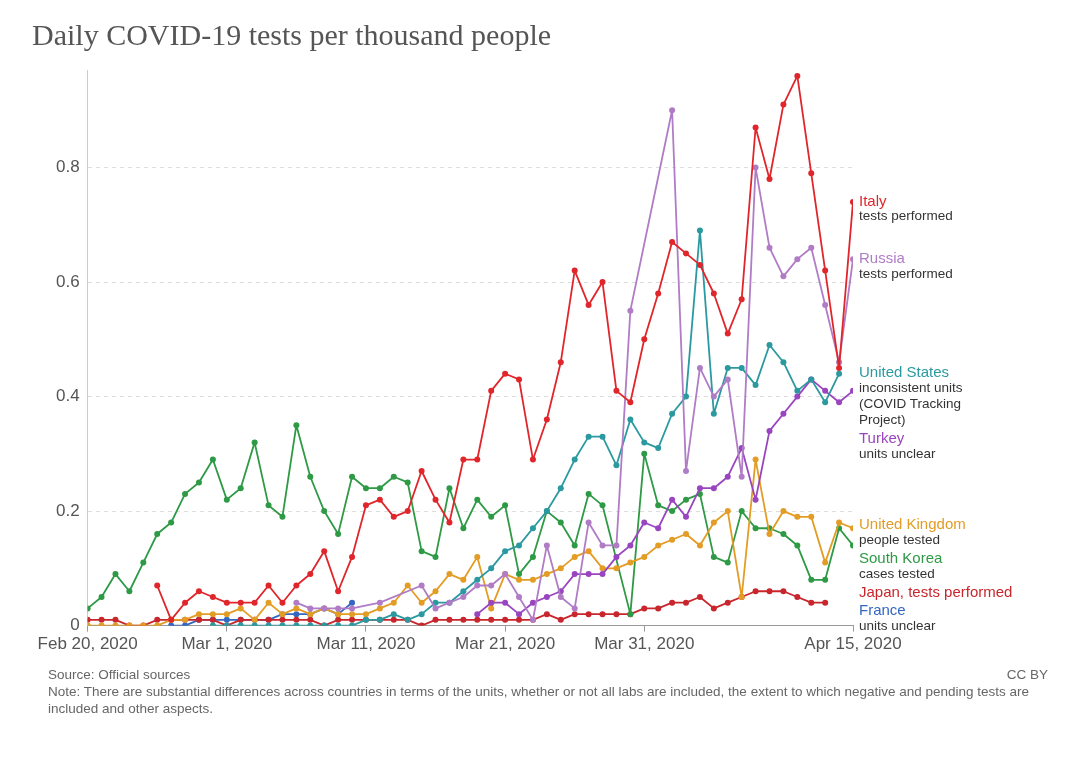  What do you see at coordinates (119, 674) in the screenshot?
I see `source-note: Source: Official sources` at bounding box center [119, 674].